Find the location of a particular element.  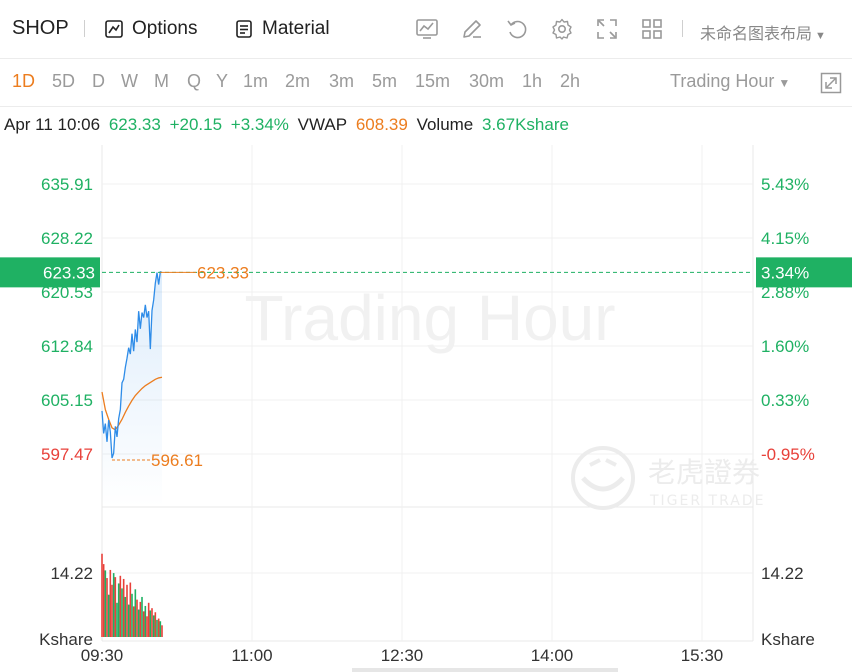

watermark-text: Trading Hour is located at coordinates (429, 318).